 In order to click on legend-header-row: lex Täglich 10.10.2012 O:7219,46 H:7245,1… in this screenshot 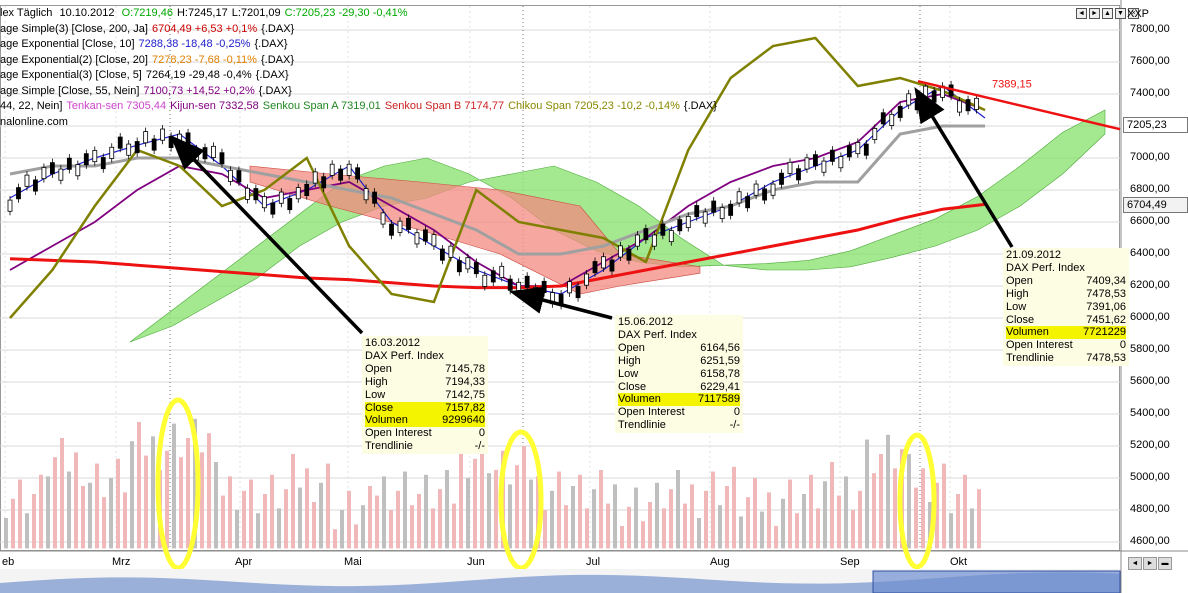, I will do `click(360, 14)`.